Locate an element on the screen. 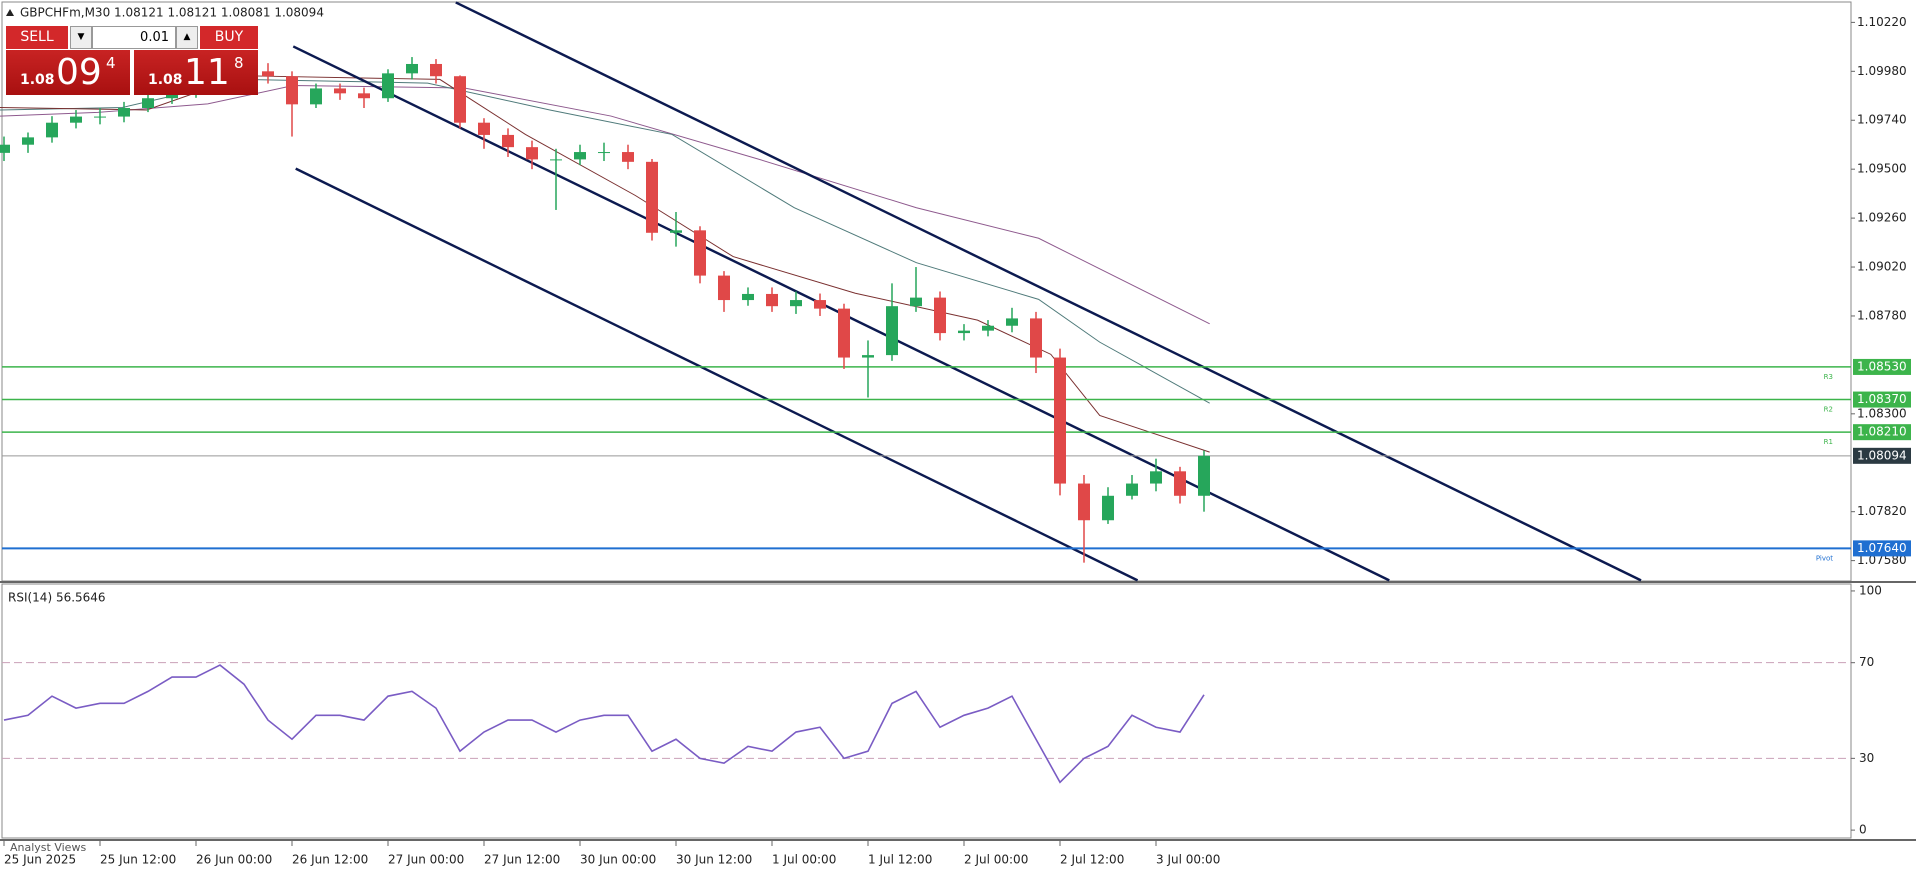 The height and width of the screenshot is (874, 1916). price-main: 11 is located at coordinates (207, 72).